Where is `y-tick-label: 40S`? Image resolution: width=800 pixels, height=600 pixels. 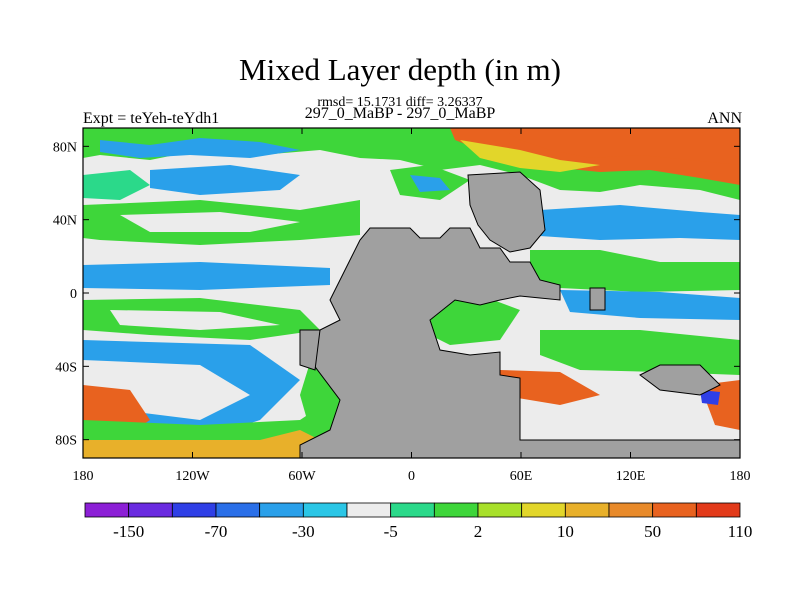
y-tick-label: 40S is located at coordinates (66, 367).